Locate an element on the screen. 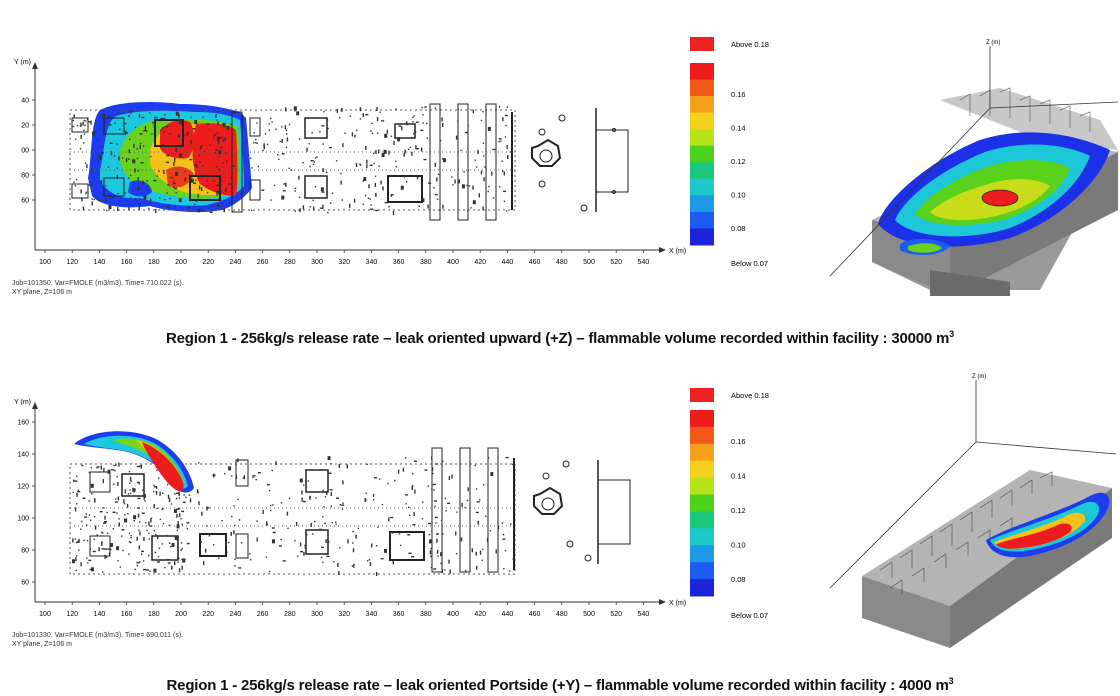 Image resolution: width=1120 pixels, height=696 pixels. color-scale-tick: 0.10 is located at coordinates (738, 545).